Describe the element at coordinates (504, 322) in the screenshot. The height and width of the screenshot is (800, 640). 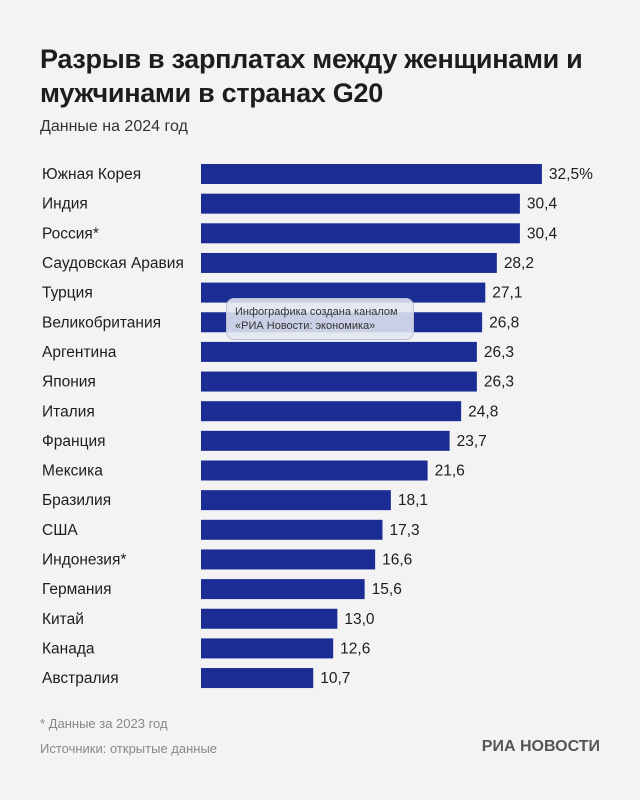
I see `value-label: 26,8` at that location.